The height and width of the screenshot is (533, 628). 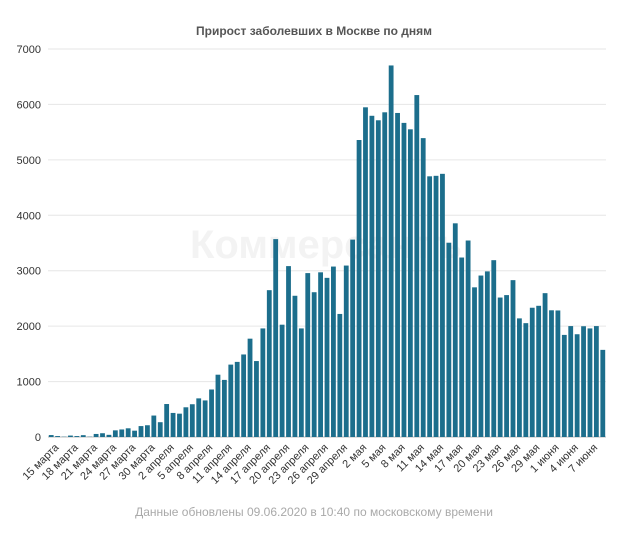 I want to click on y-tick-label: 5000, so click(x=29, y=161).